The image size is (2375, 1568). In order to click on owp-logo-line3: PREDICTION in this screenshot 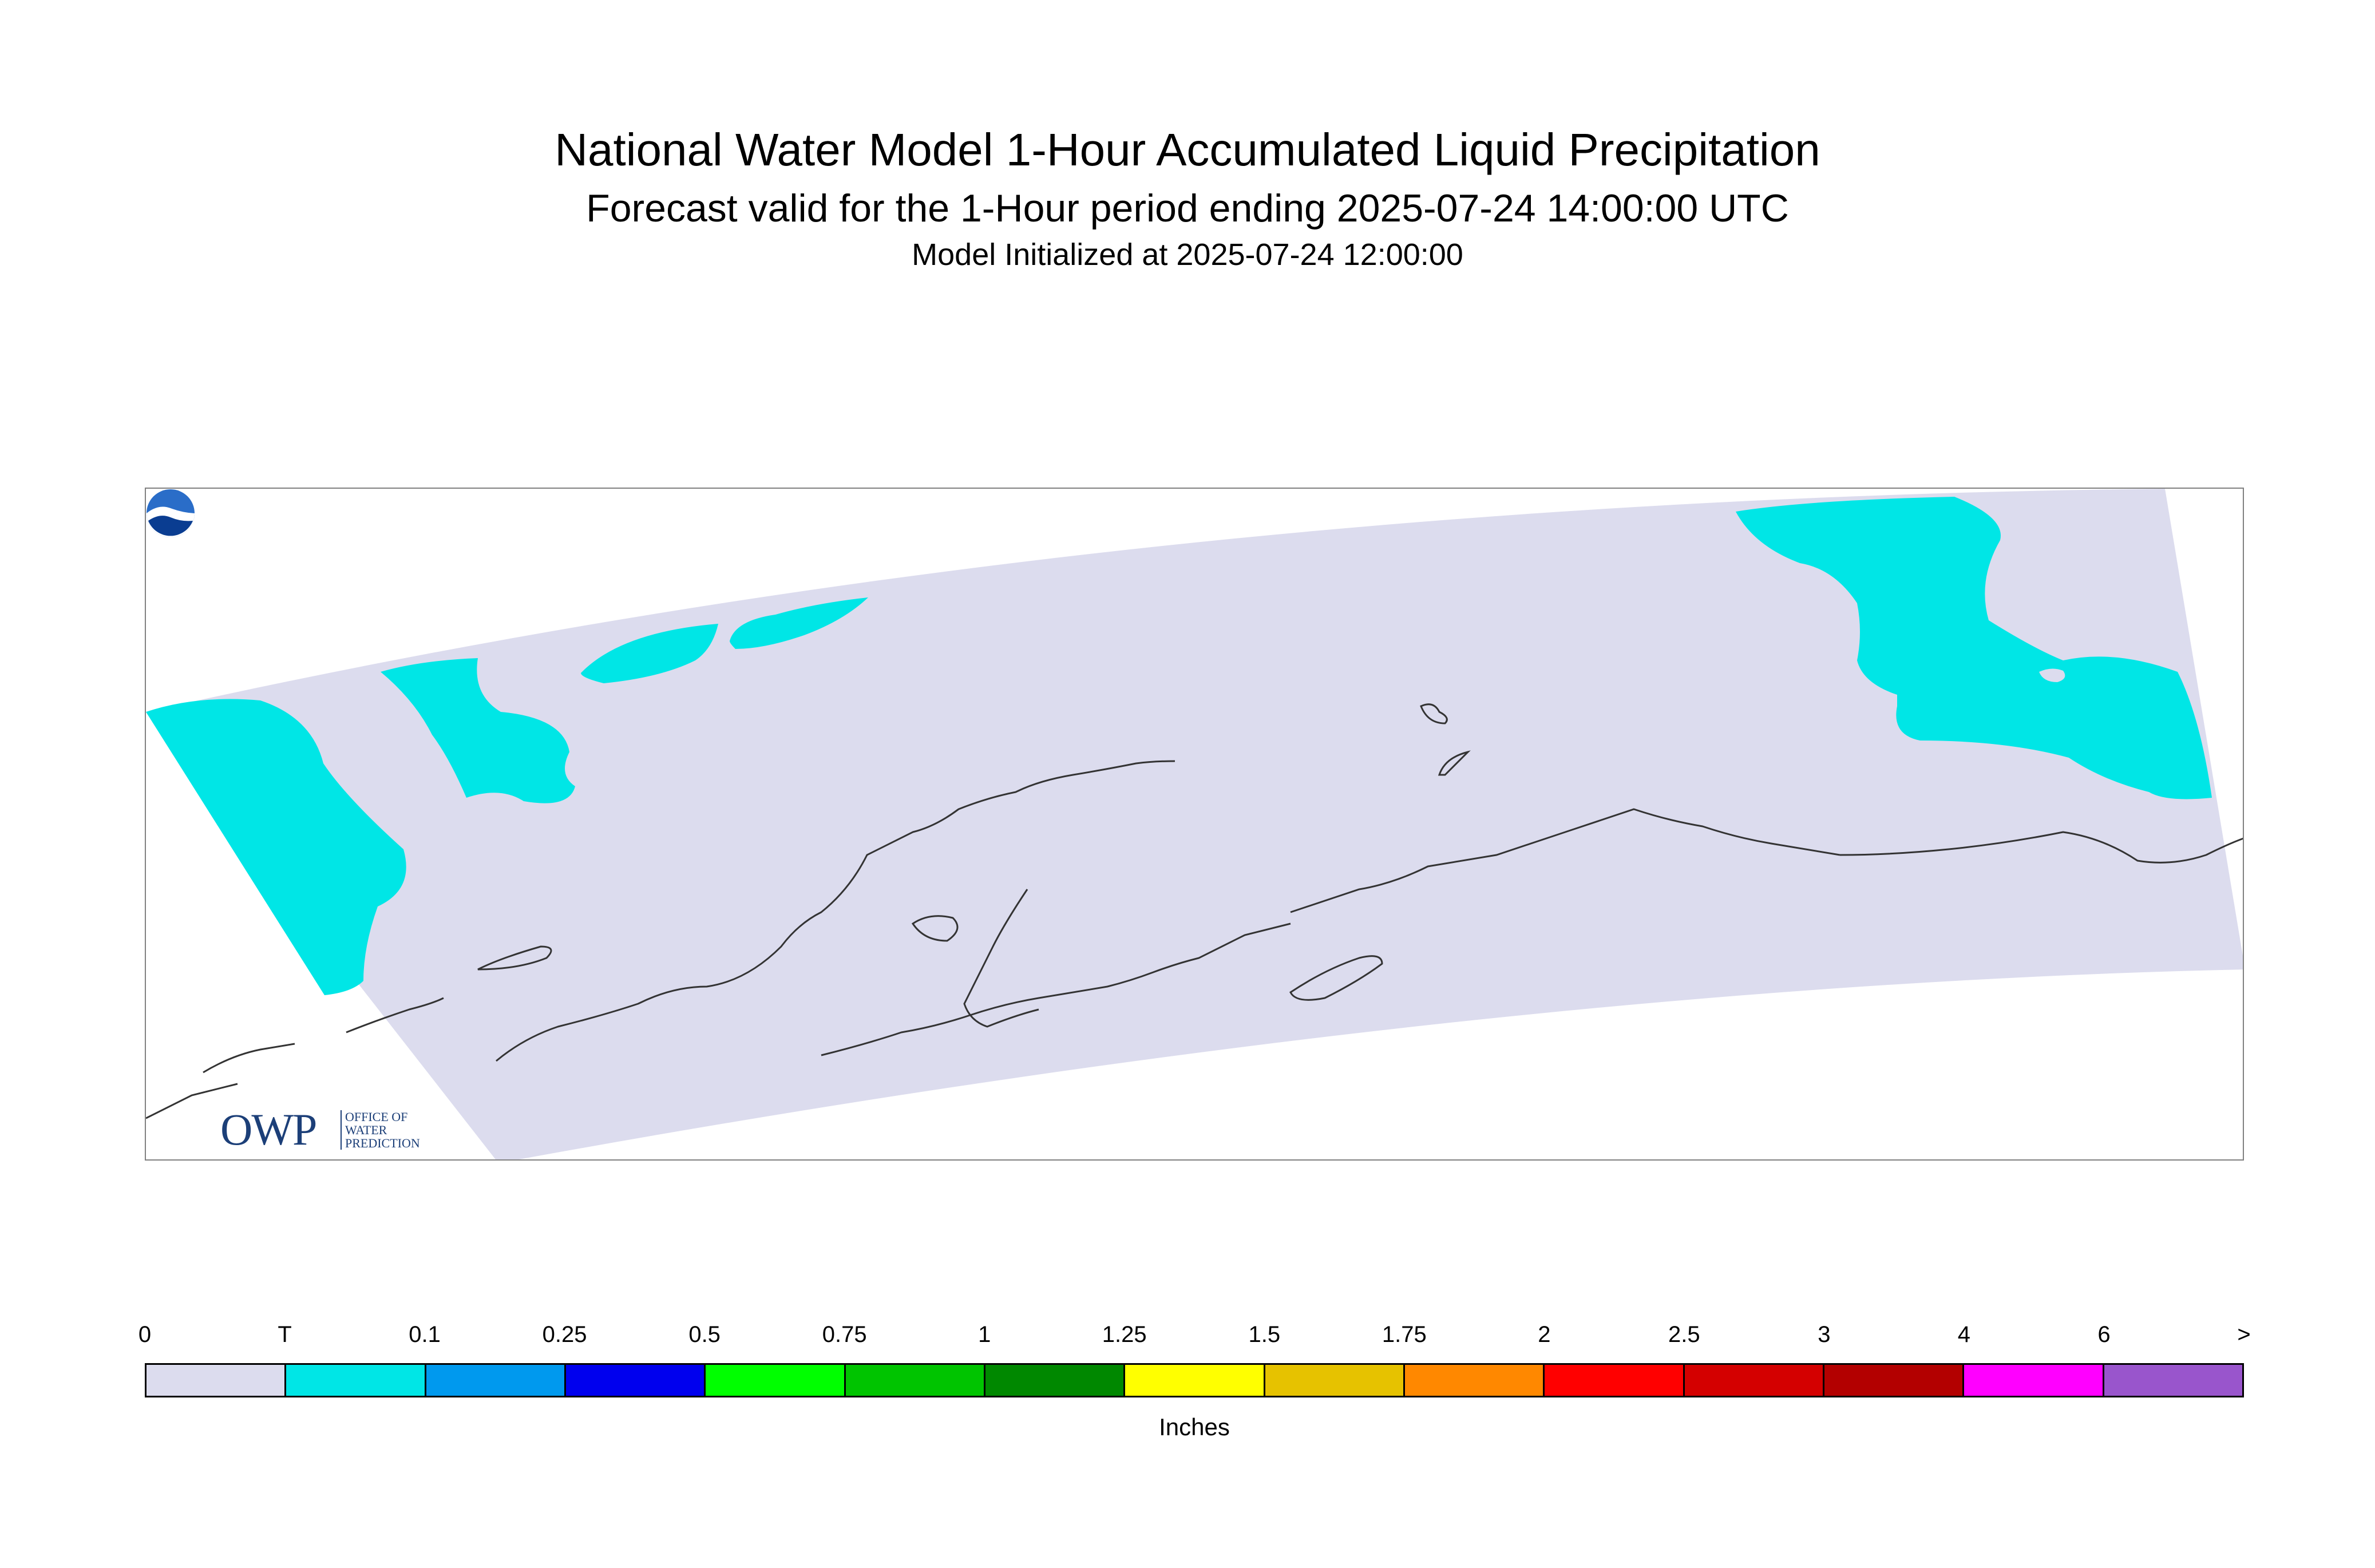, I will do `click(383, 1143)`.